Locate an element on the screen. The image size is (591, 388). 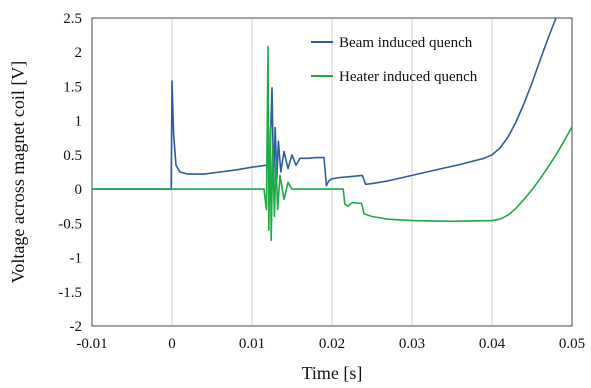
legend-label: Beam induced quench is located at coordinates (406, 43).